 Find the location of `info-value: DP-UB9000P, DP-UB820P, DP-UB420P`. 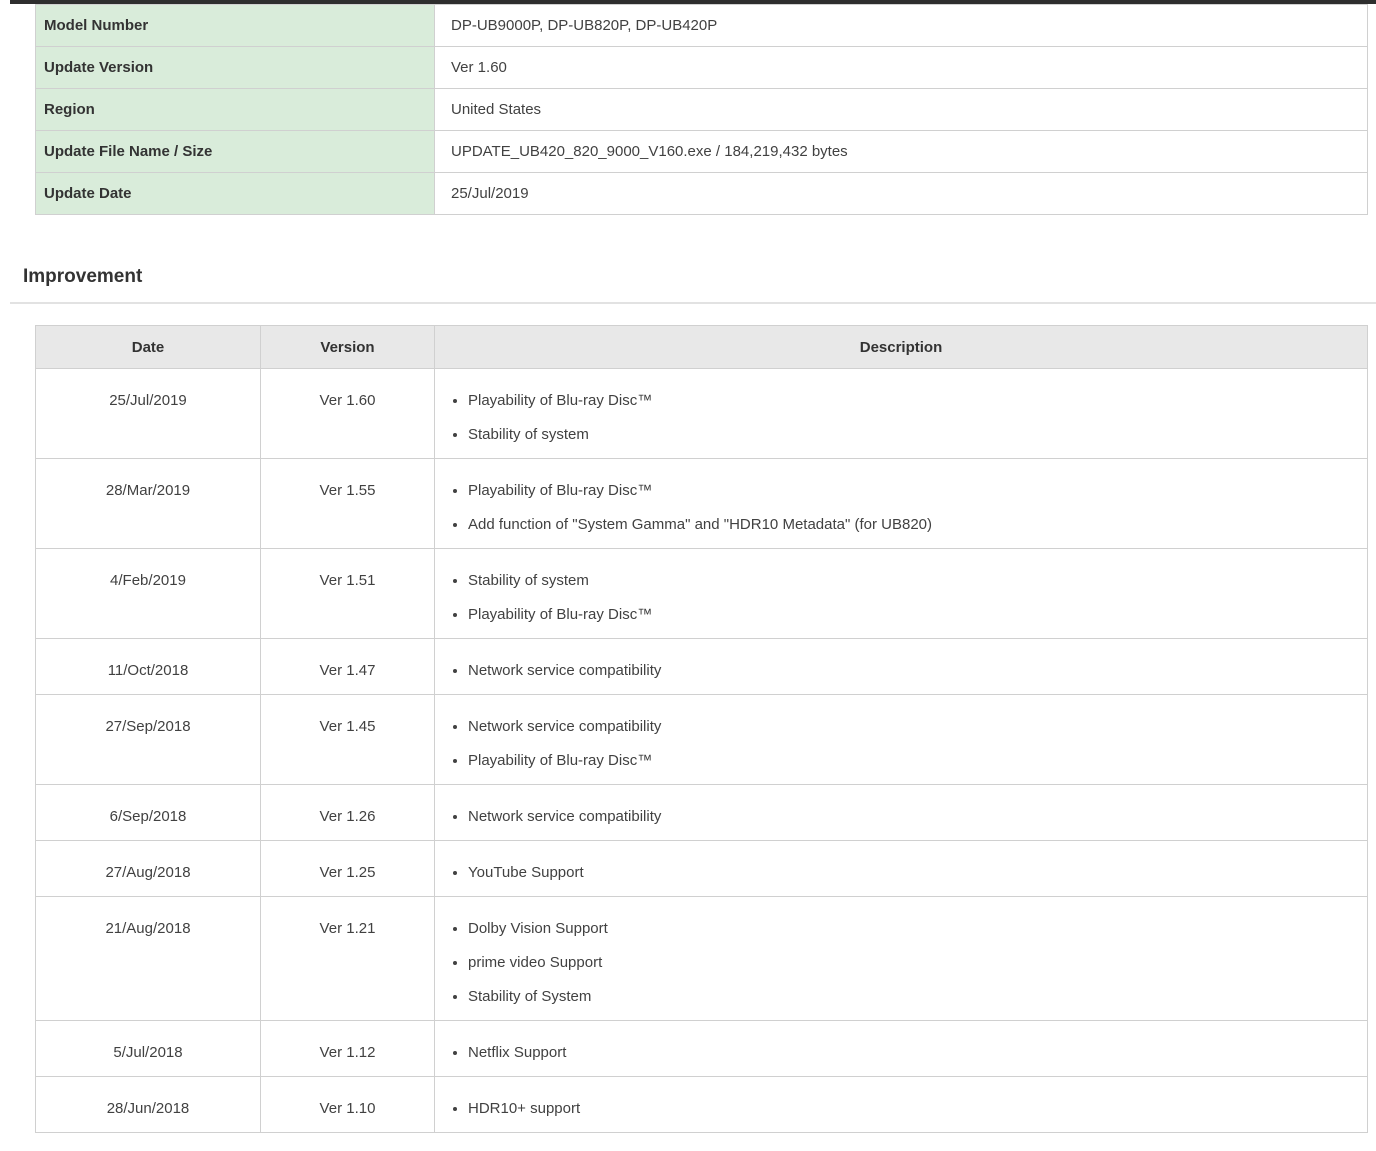

info-value: DP-UB9000P, DP-UB820P, DP-UB420P is located at coordinates (901, 25).